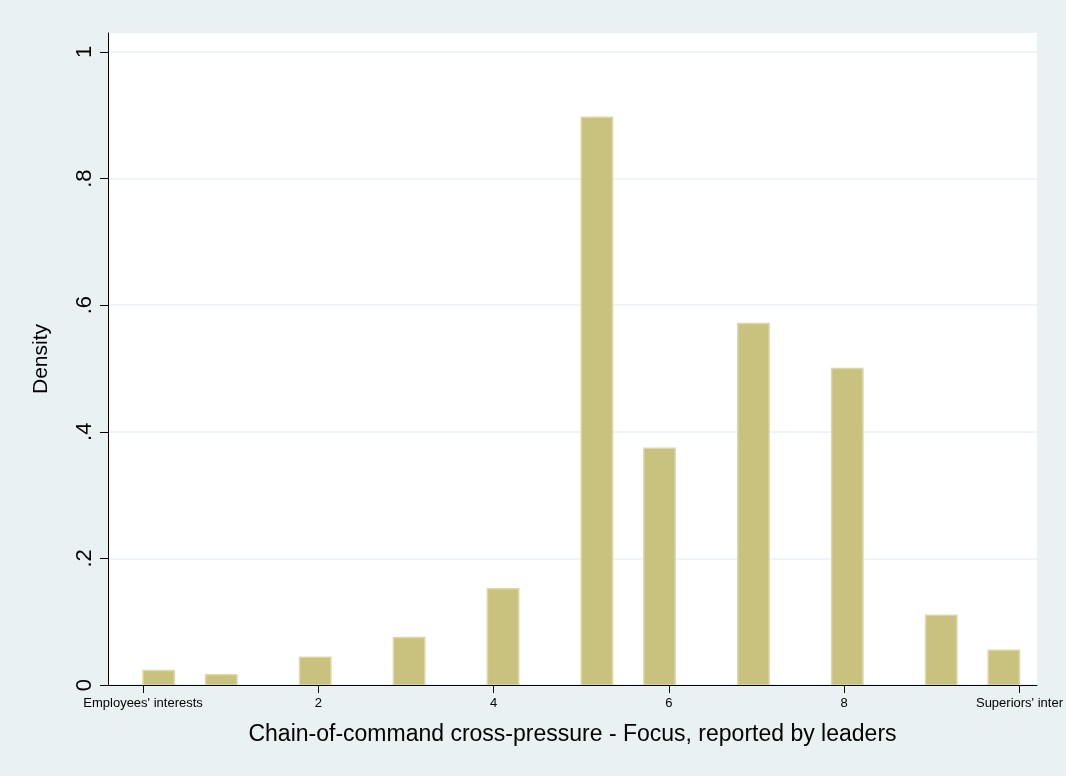 The height and width of the screenshot is (776, 1066). I want to click on x-tick-label: Superiors' inter, so click(1019, 702).